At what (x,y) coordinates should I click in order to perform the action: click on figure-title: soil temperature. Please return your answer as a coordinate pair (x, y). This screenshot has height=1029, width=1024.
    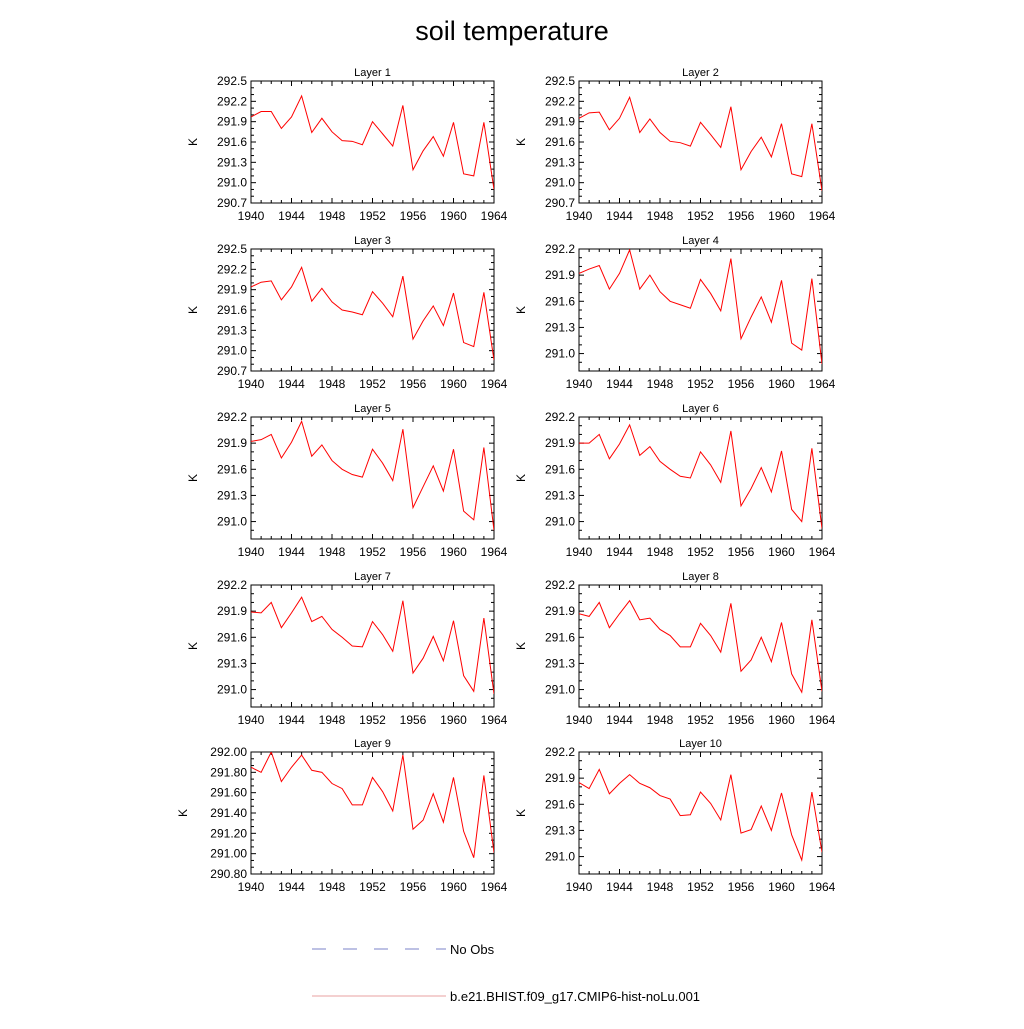
    Looking at the image, I should click on (512, 31).